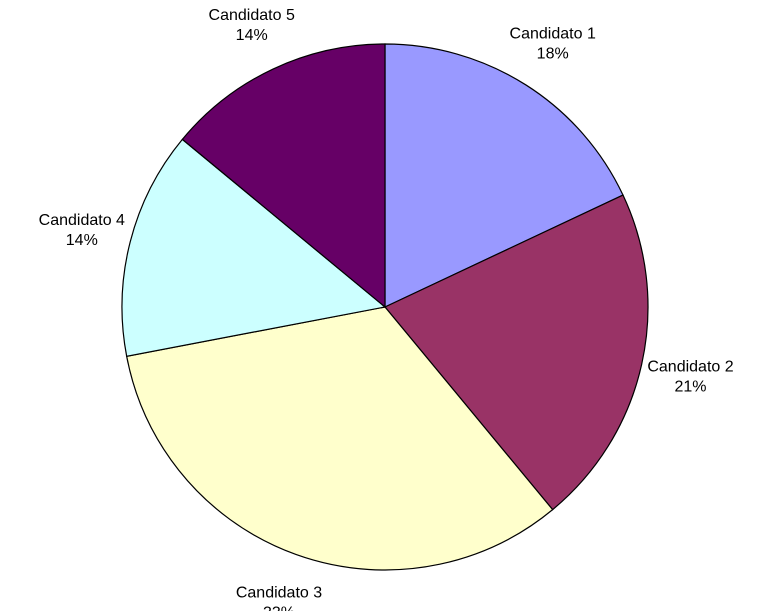 The width and height of the screenshot is (763, 611). What do you see at coordinates (82, 220) in the screenshot?
I see `slice-category-label: Candidato 4` at bounding box center [82, 220].